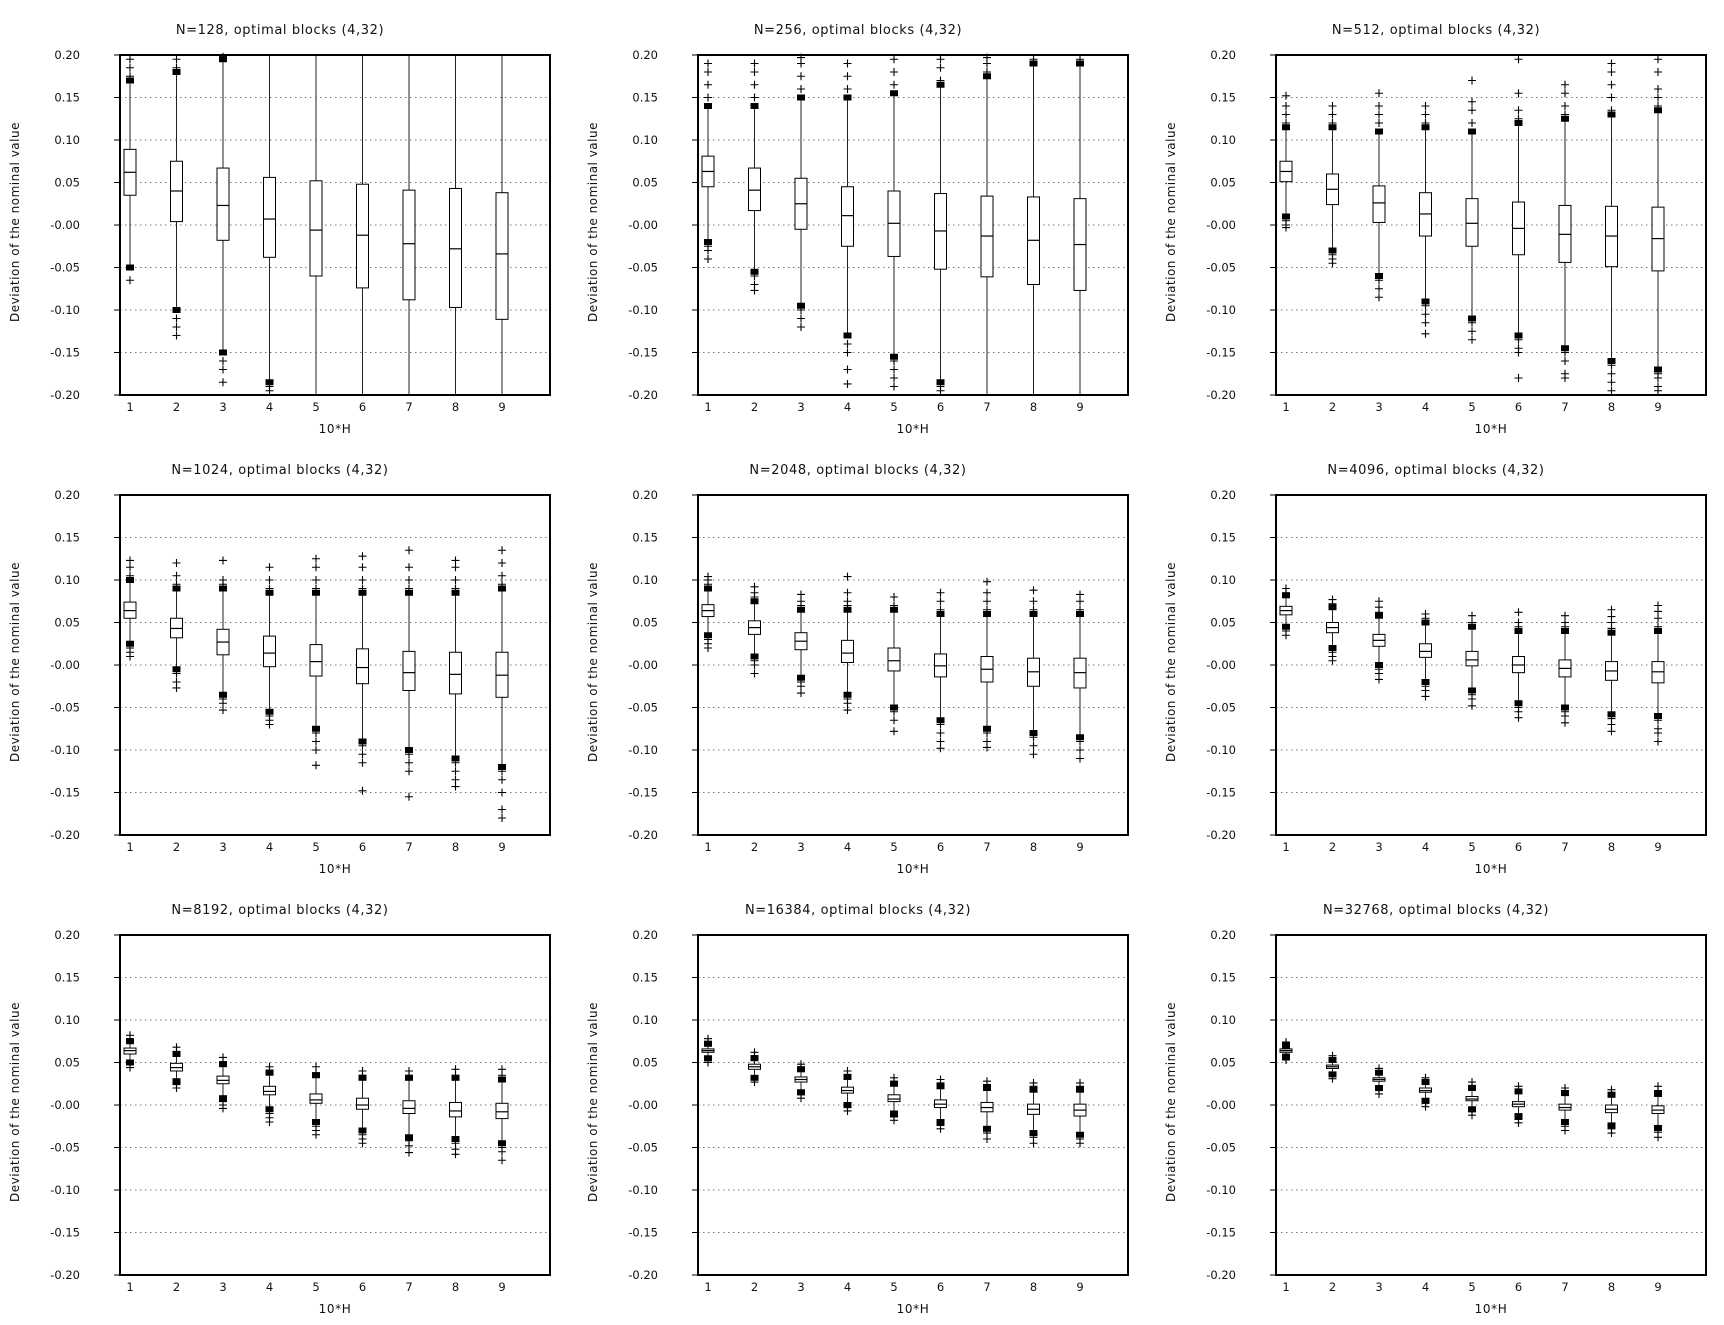 The width and height of the screenshot is (1724, 1325). Describe the element at coordinates (65, 225) in the screenshot. I see `y-tick-label: -0.00` at that location.